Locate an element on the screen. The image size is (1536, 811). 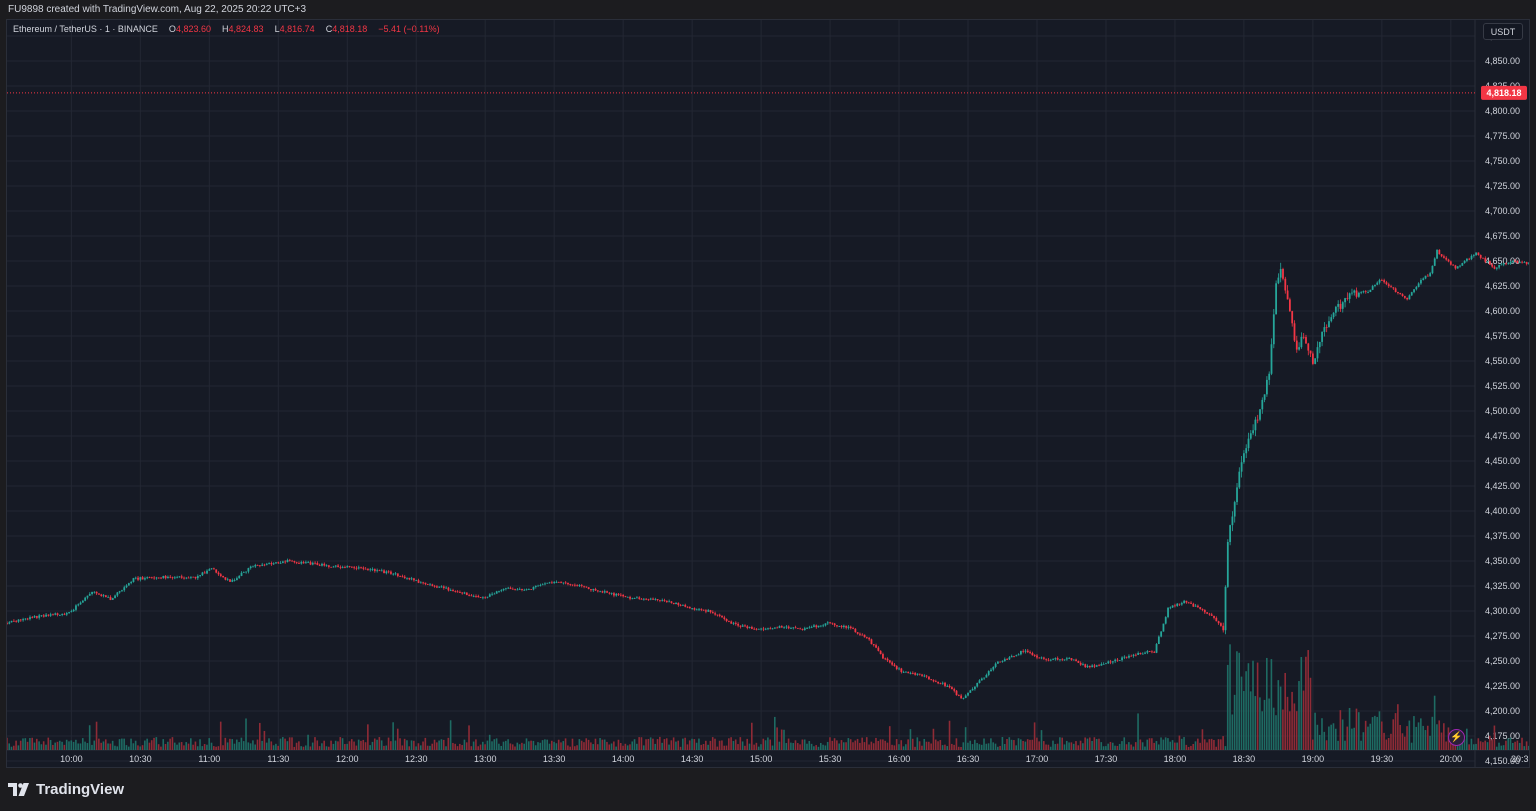
y-axis-tick-label: 4,800.00 is located at coordinates (1502, 111).